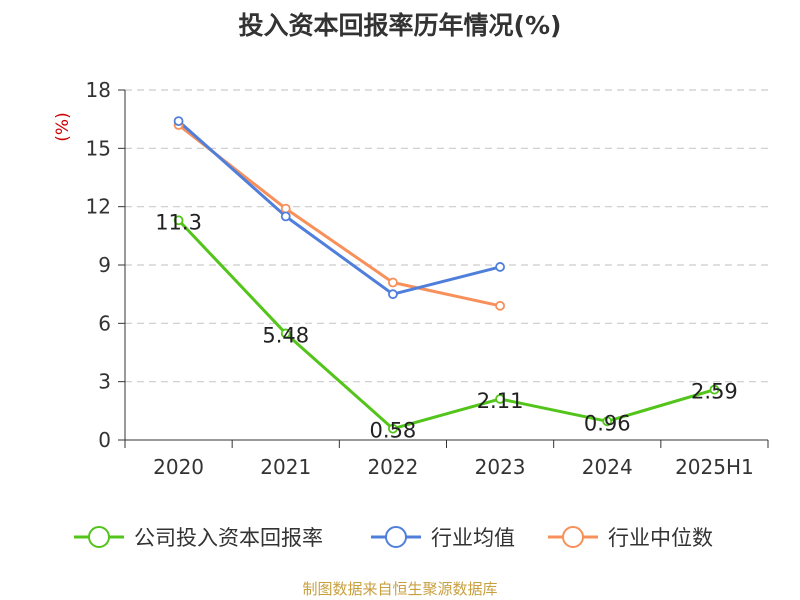 This screenshot has height=600, width=800. What do you see at coordinates (98, 90) in the screenshot?
I see `y-tick-label: 18` at bounding box center [98, 90].